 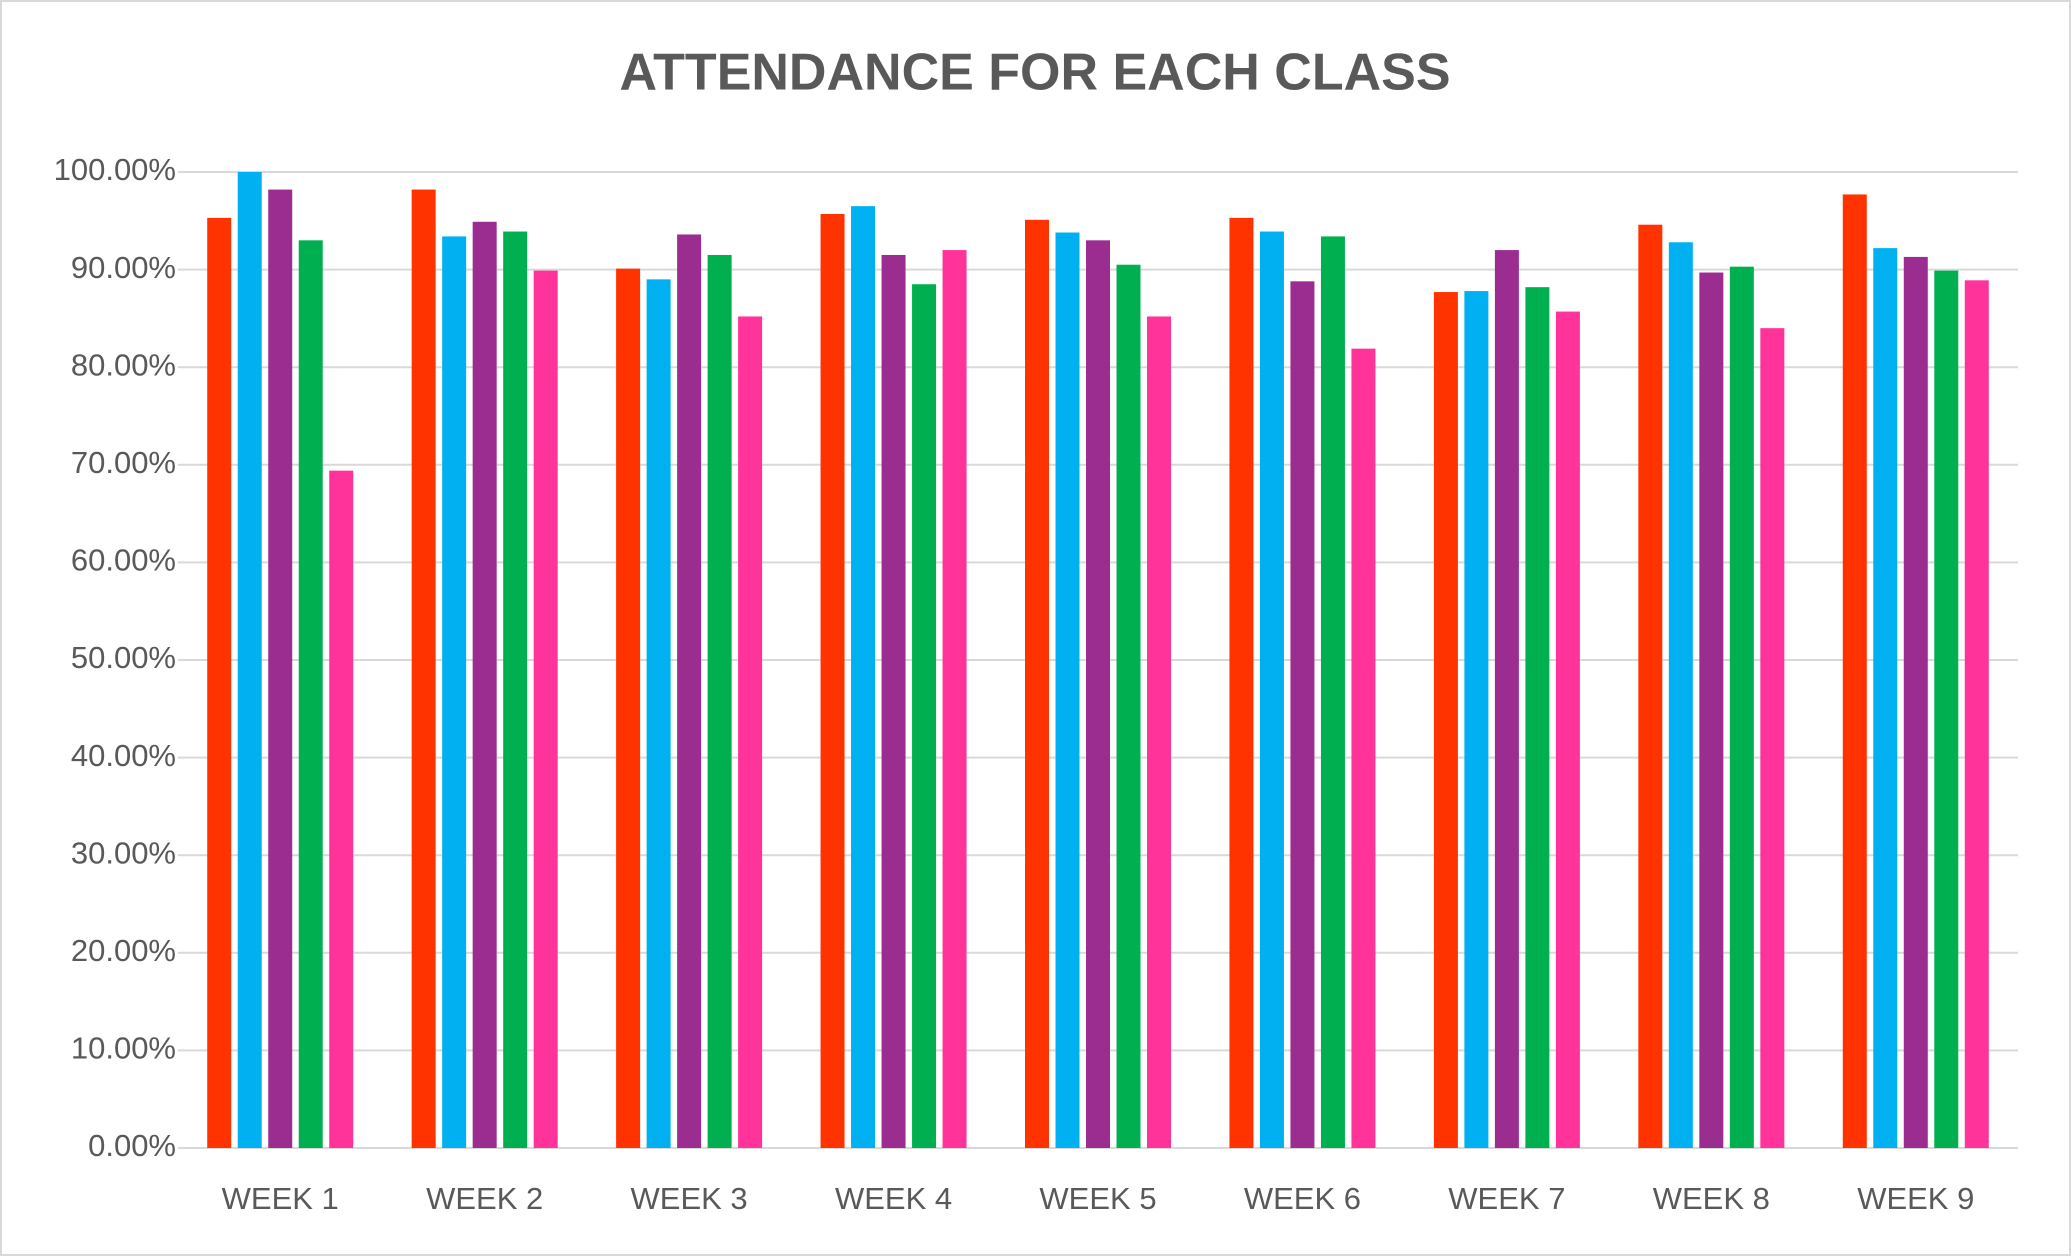 I want to click on y-tick-label: 90.00%, so click(x=123, y=267).